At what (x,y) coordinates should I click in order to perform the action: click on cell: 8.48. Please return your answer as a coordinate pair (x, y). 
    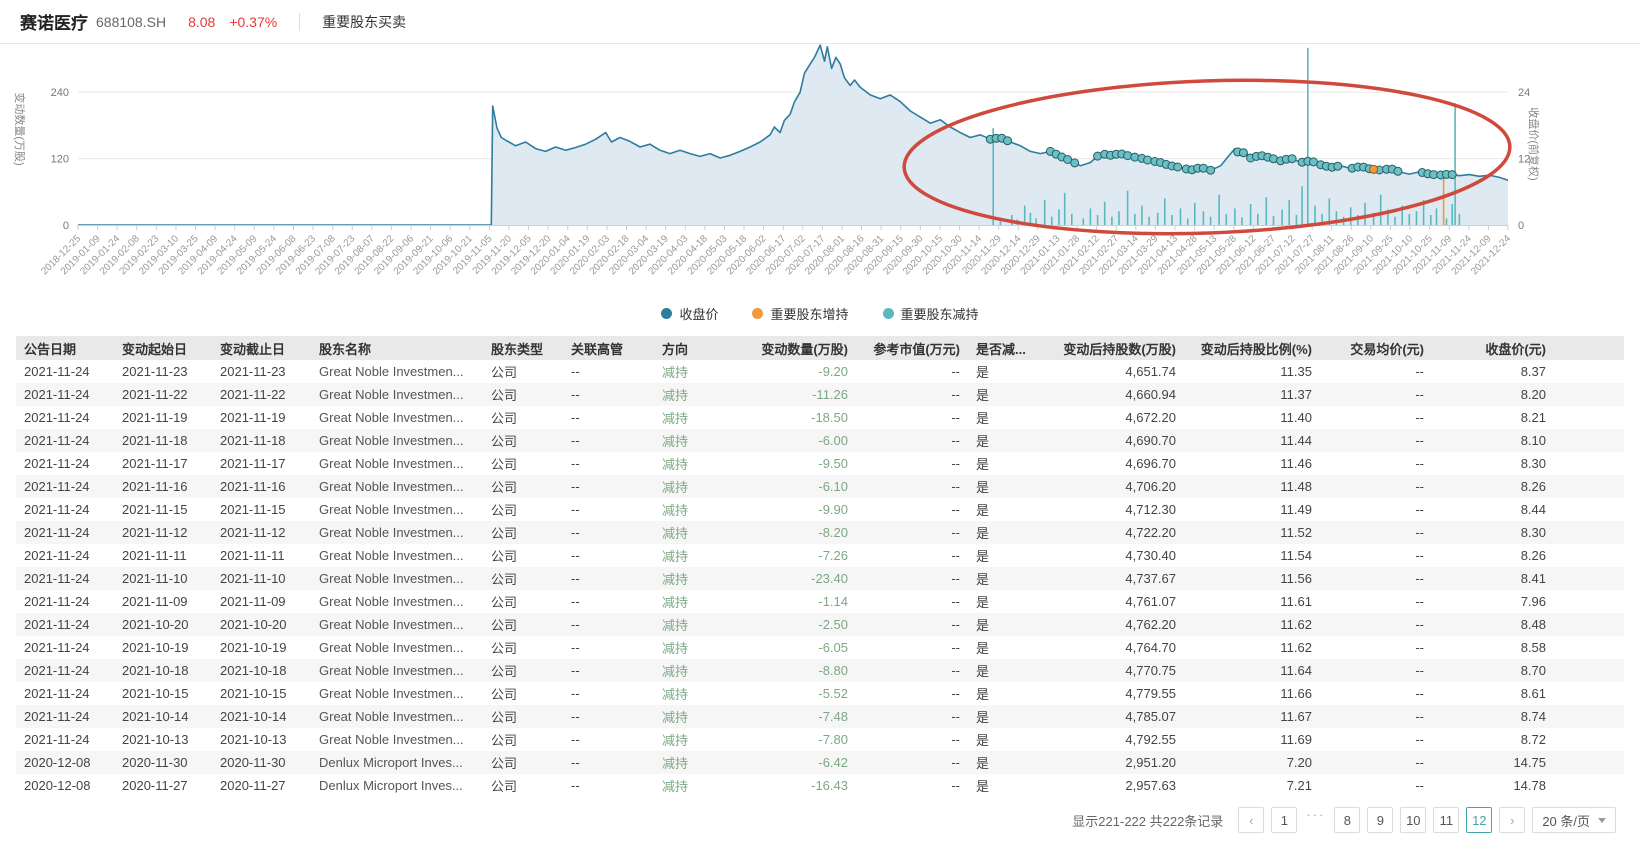
    Looking at the image, I should click on (1533, 624).